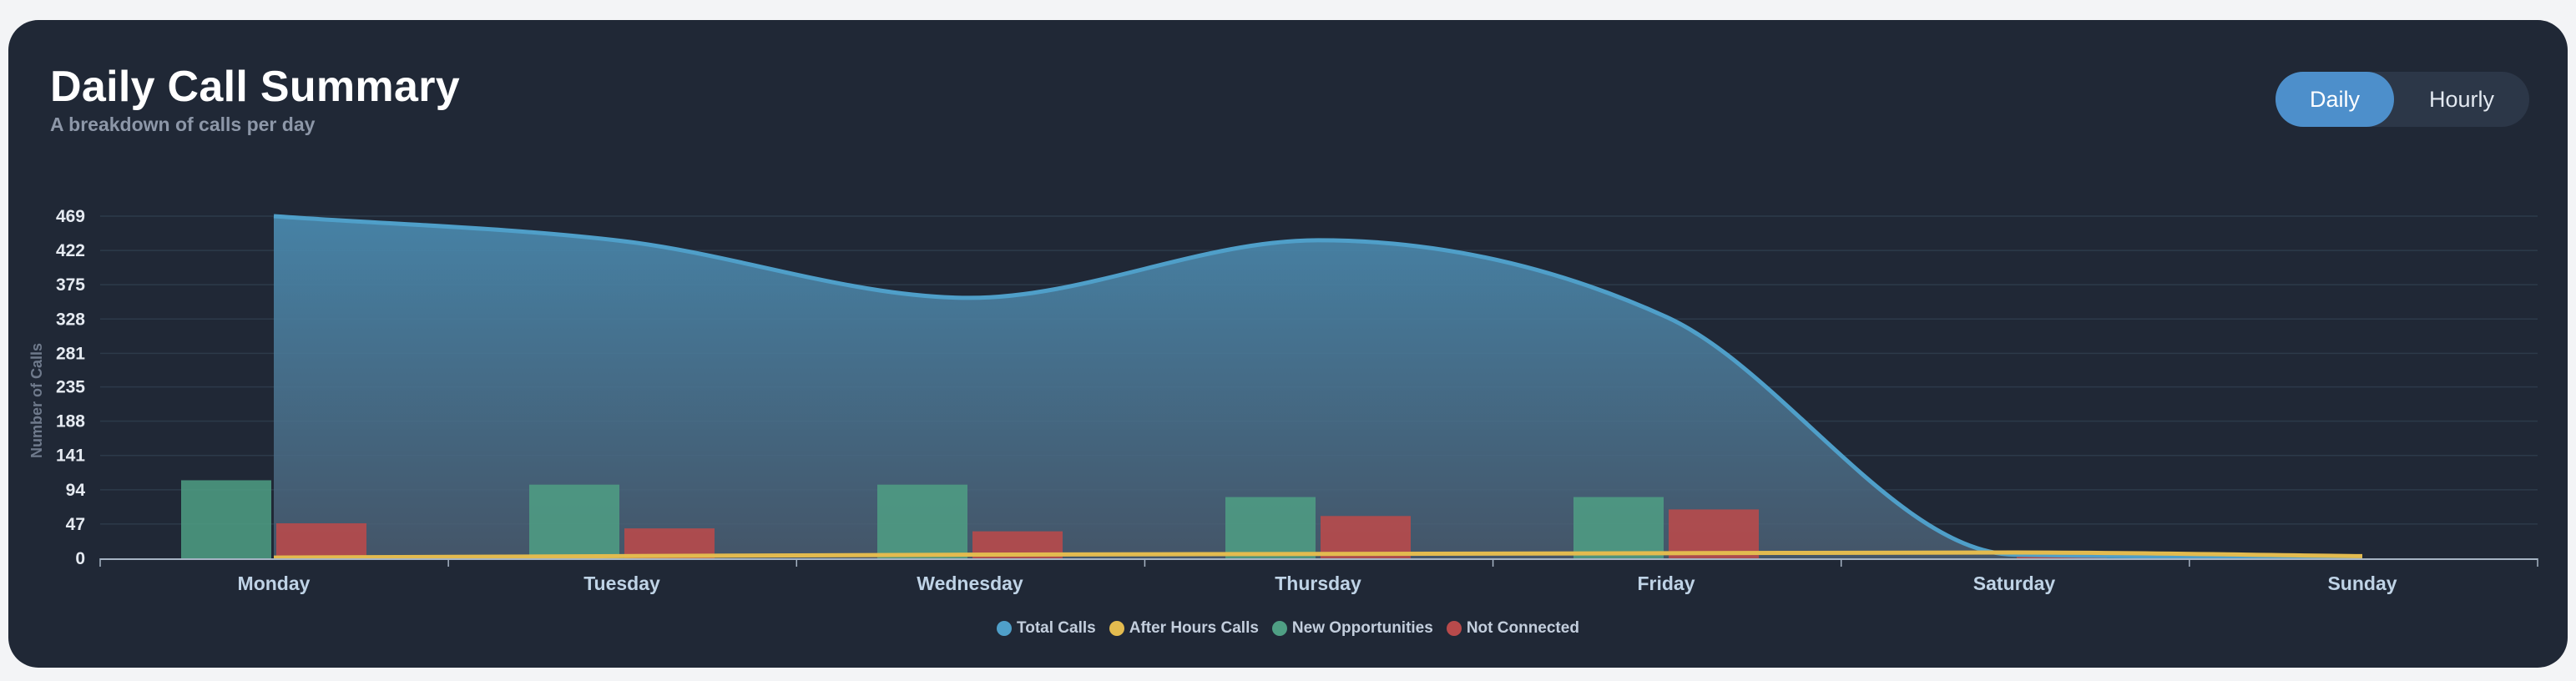  Describe the element at coordinates (1279, 628) in the screenshot. I see `legend-dot-new-opportunities` at that location.